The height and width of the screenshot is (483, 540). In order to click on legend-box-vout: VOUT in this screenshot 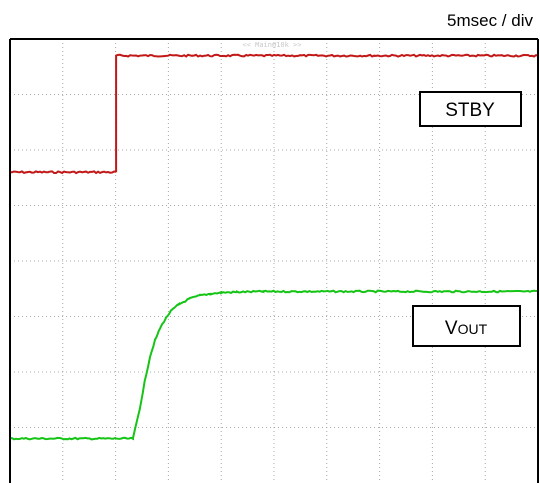, I will do `click(466, 326)`.